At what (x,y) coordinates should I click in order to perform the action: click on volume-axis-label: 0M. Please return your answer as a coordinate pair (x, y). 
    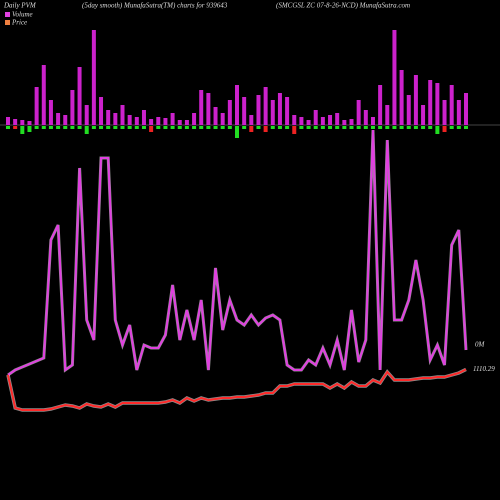
    Looking at the image, I should click on (480, 345).